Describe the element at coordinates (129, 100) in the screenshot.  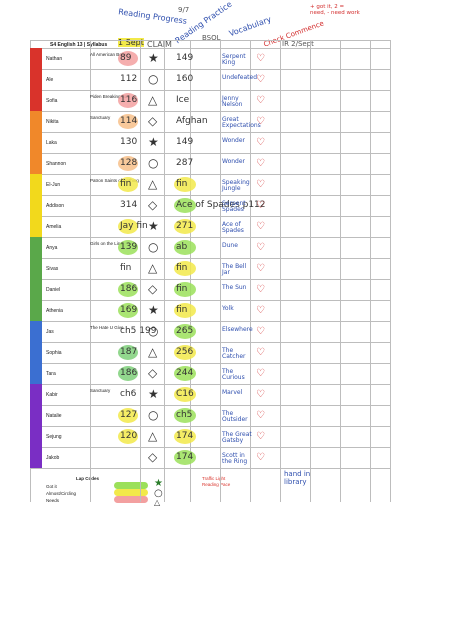
I see `progress-value: 116` at that location.